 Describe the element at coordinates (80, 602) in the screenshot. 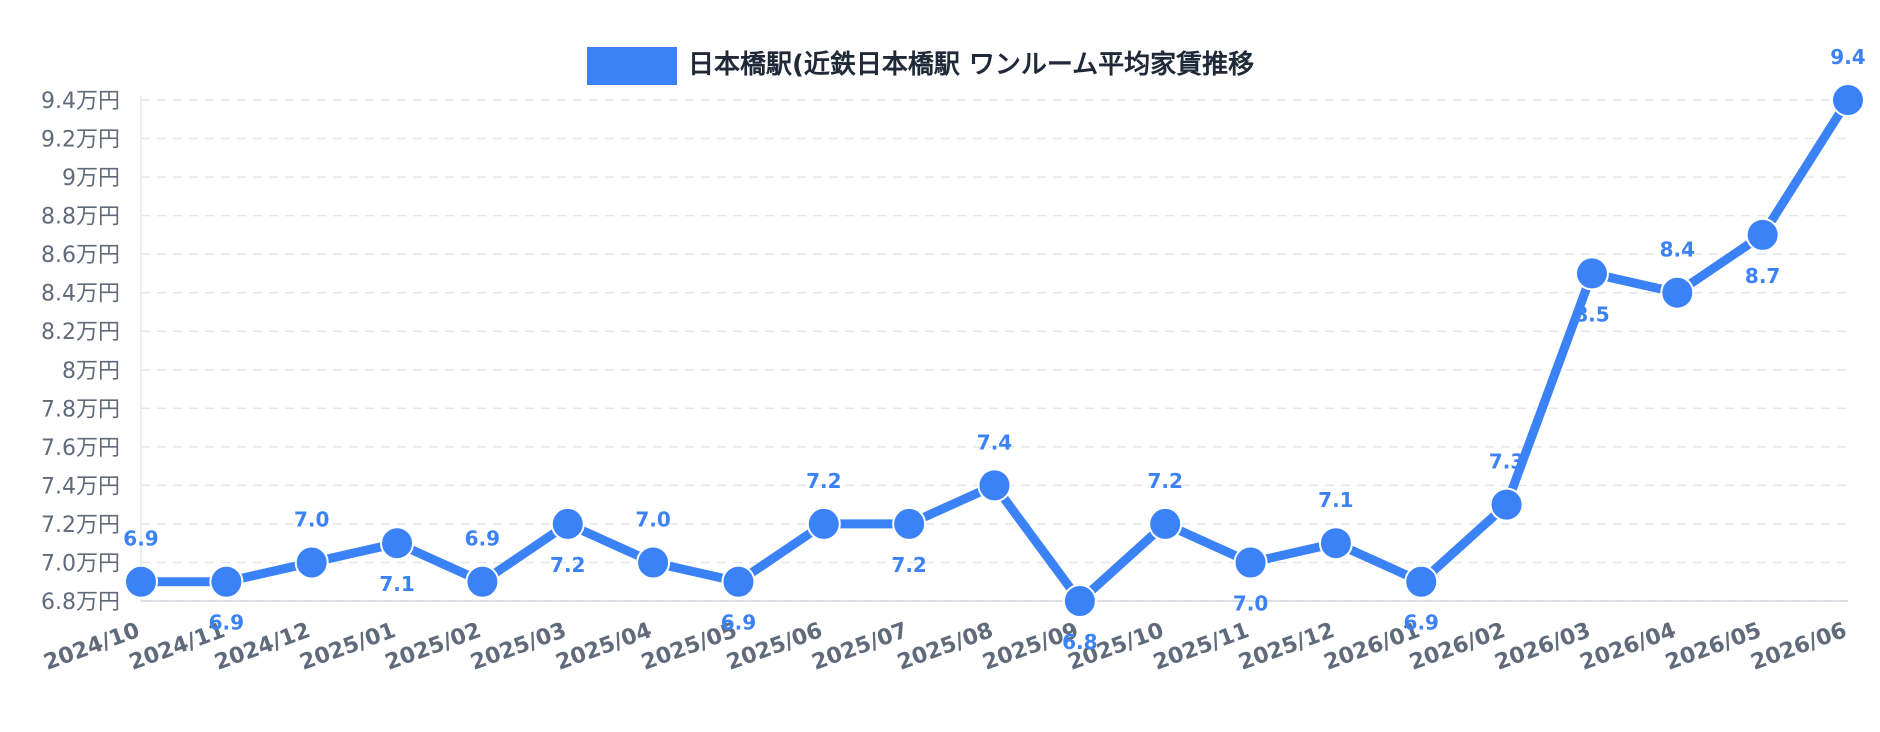

I see `y-tick-label: 6.8万円` at that location.